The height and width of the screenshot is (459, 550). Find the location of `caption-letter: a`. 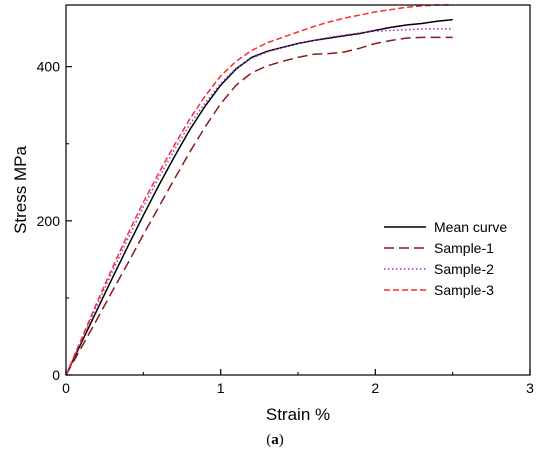

caption-letter: a is located at coordinates (275, 440).